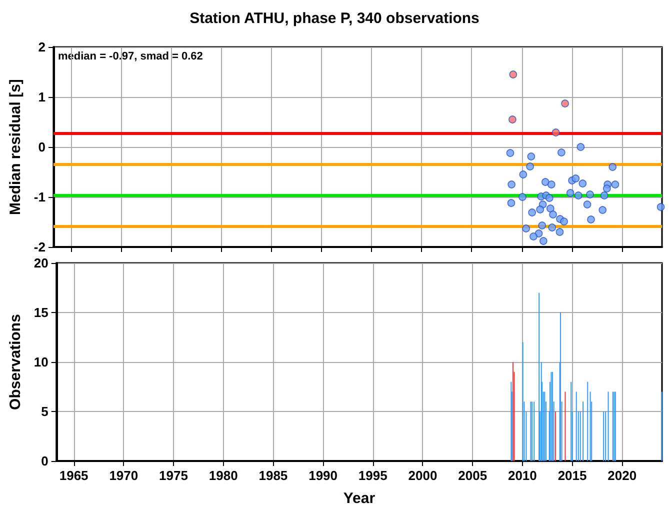  Describe the element at coordinates (40, 247) in the screenshot. I see `y-tick-label: -2` at that location.